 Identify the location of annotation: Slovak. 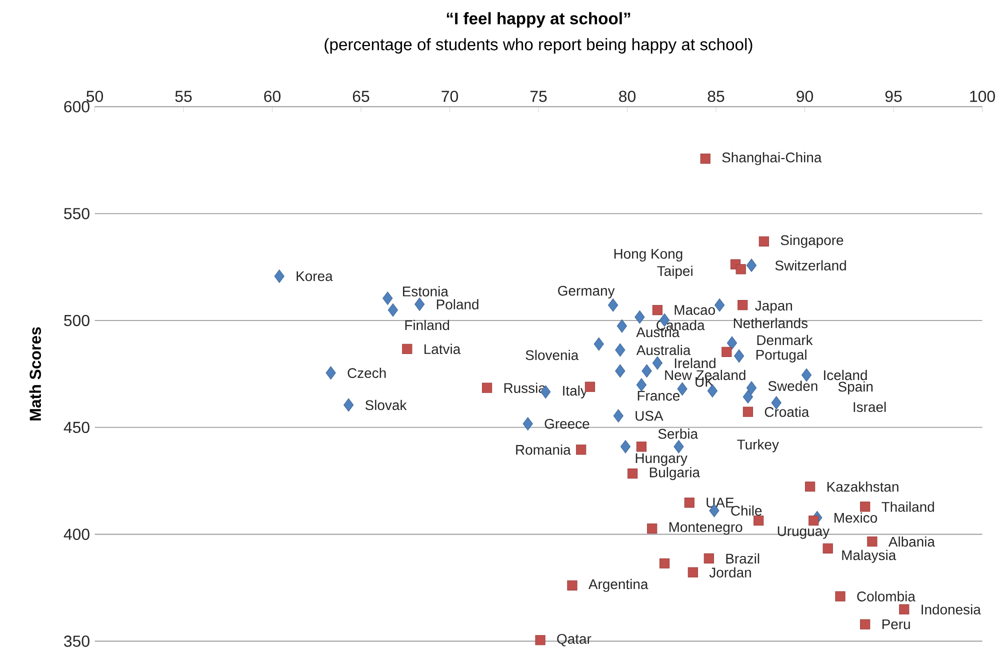
(386, 405).